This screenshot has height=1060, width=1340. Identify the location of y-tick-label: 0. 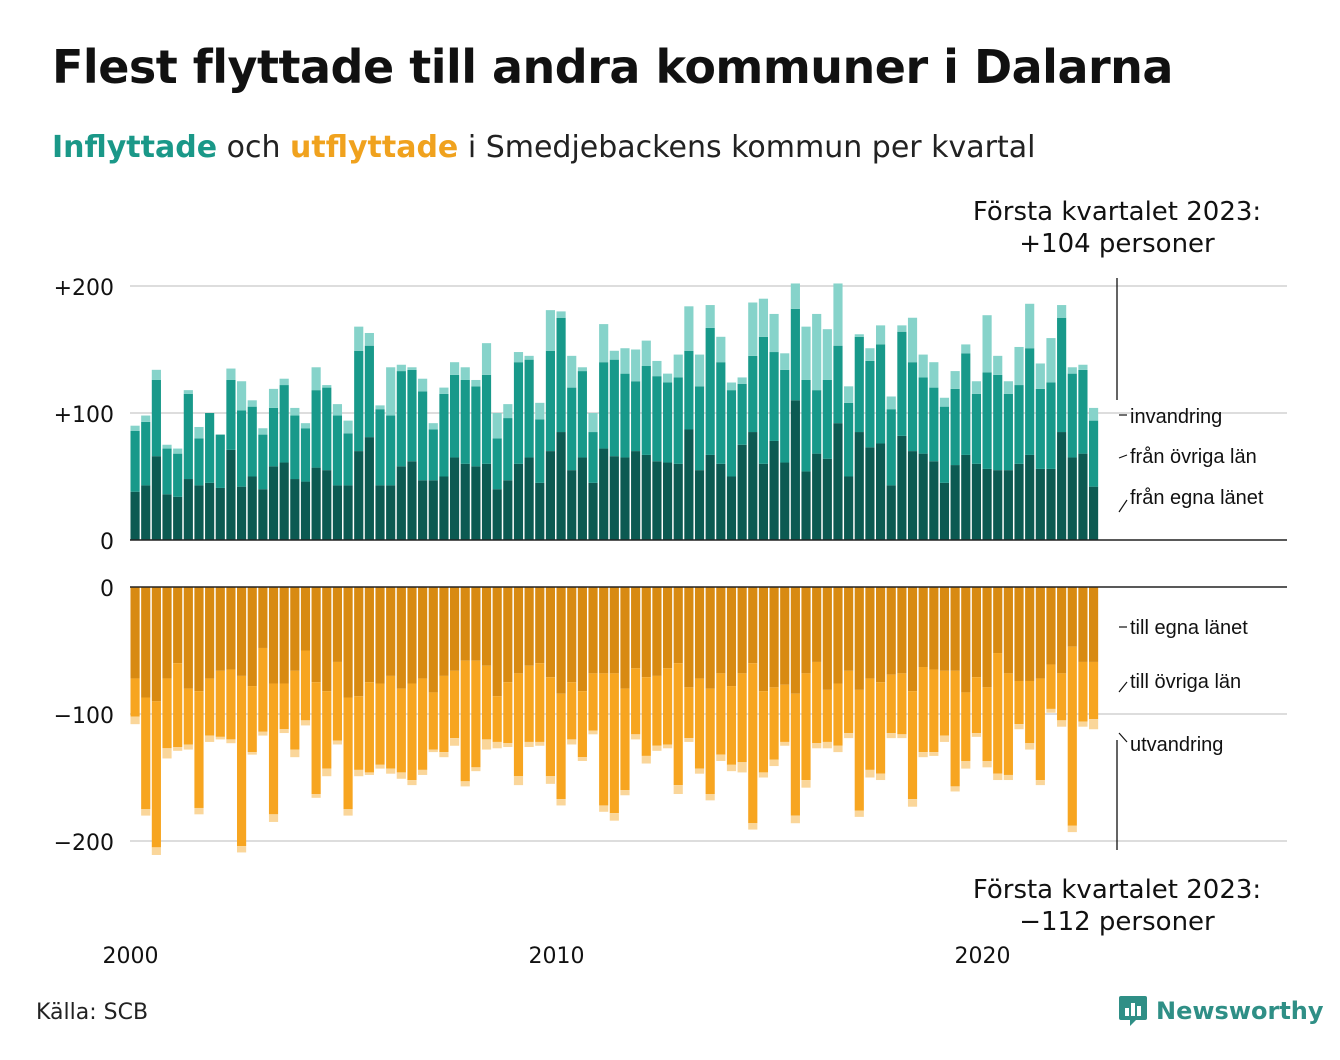
(107, 542).